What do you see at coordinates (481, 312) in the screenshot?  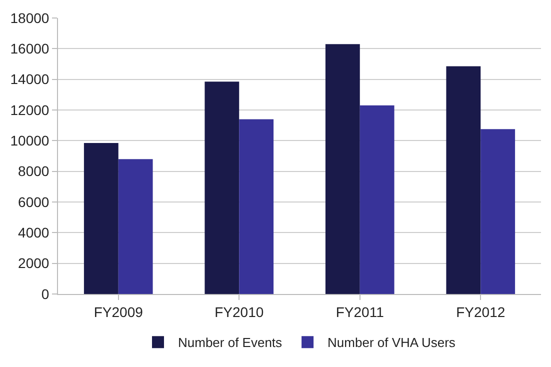 I see `x-tick-label: FY2012` at bounding box center [481, 312].